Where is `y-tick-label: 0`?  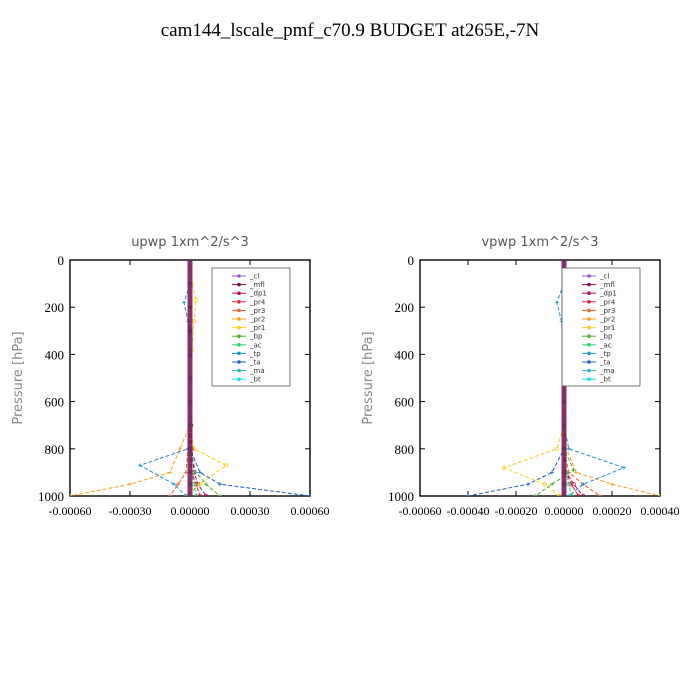
y-tick-label: 0 is located at coordinates (61, 260).